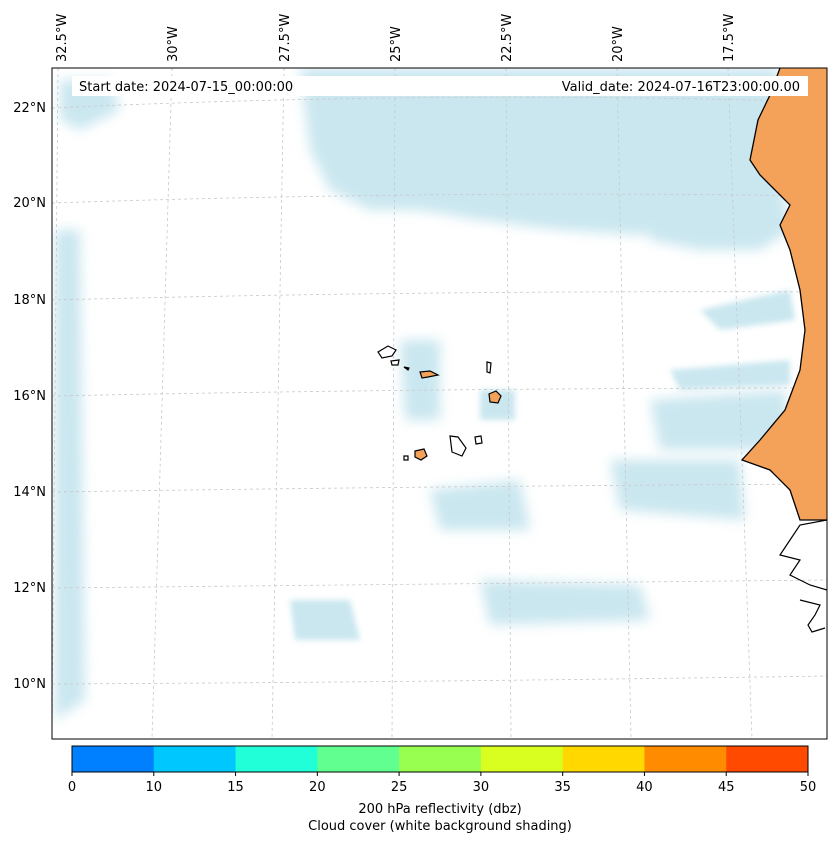 Image resolution: width=837 pixels, height=843 pixels. Describe the element at coordinates (154, 787) in the screenshot. I see `colorbar-tick-label: 10` at that location.